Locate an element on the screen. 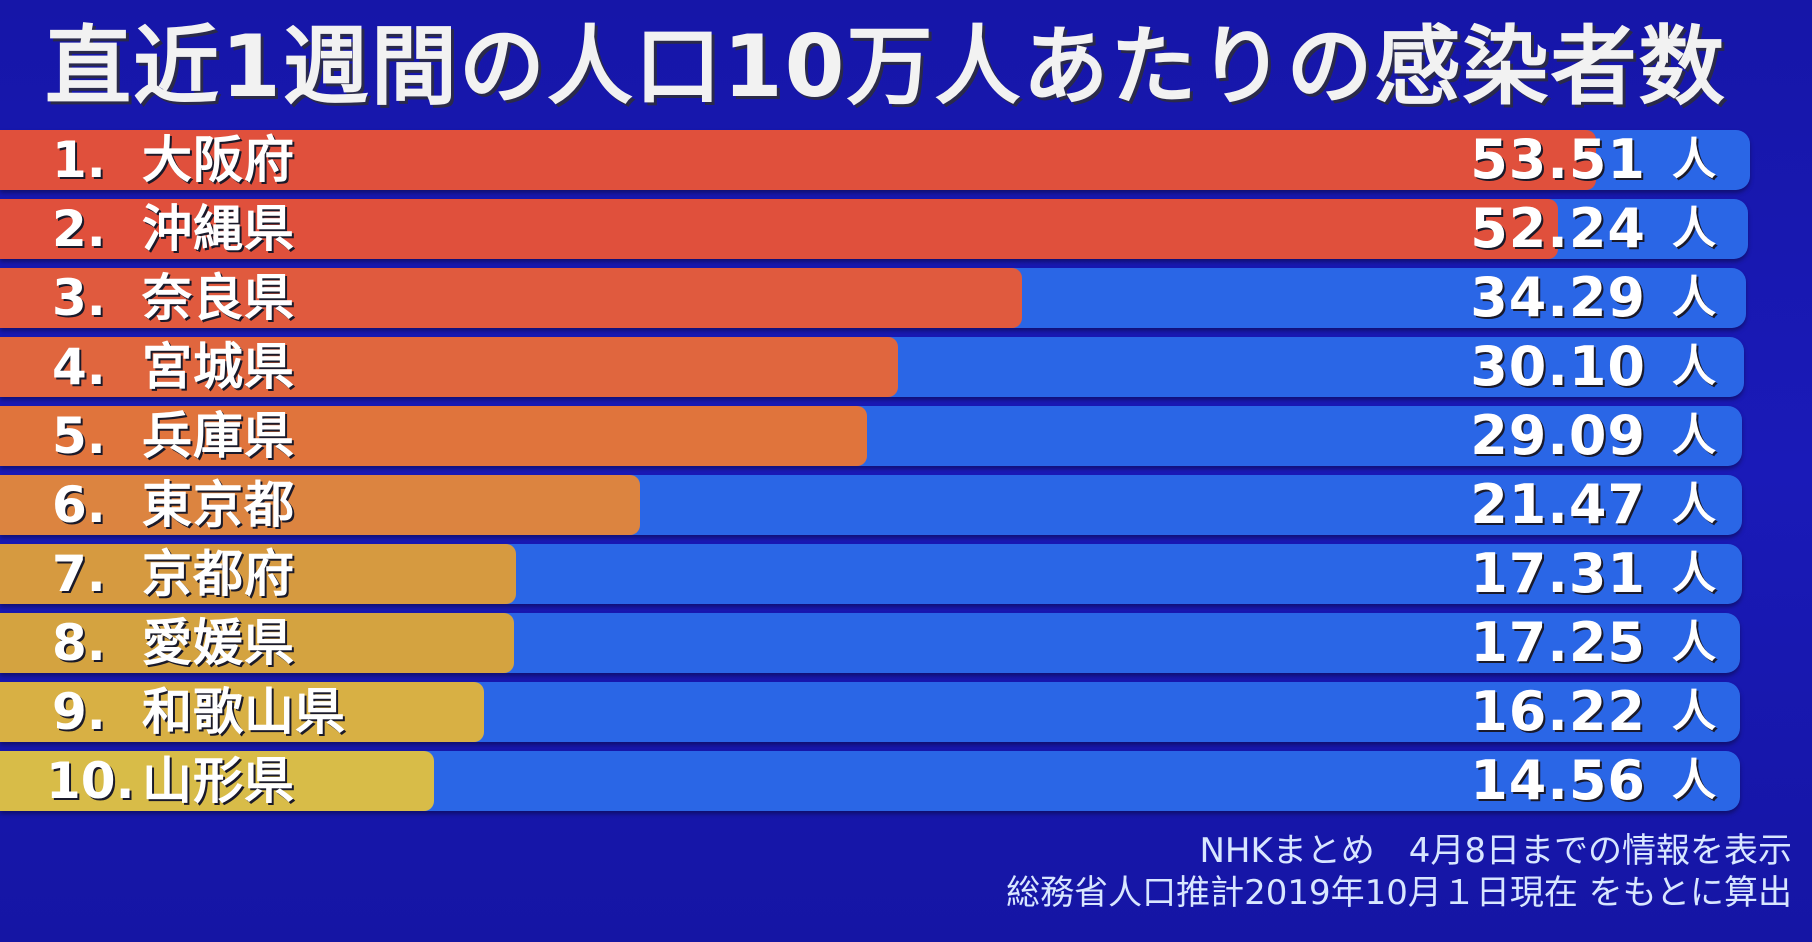 Image resolution: width=1812 pixels, height=942 pixels. category-label: 沖縄県 is located at coordinates (218, 229).